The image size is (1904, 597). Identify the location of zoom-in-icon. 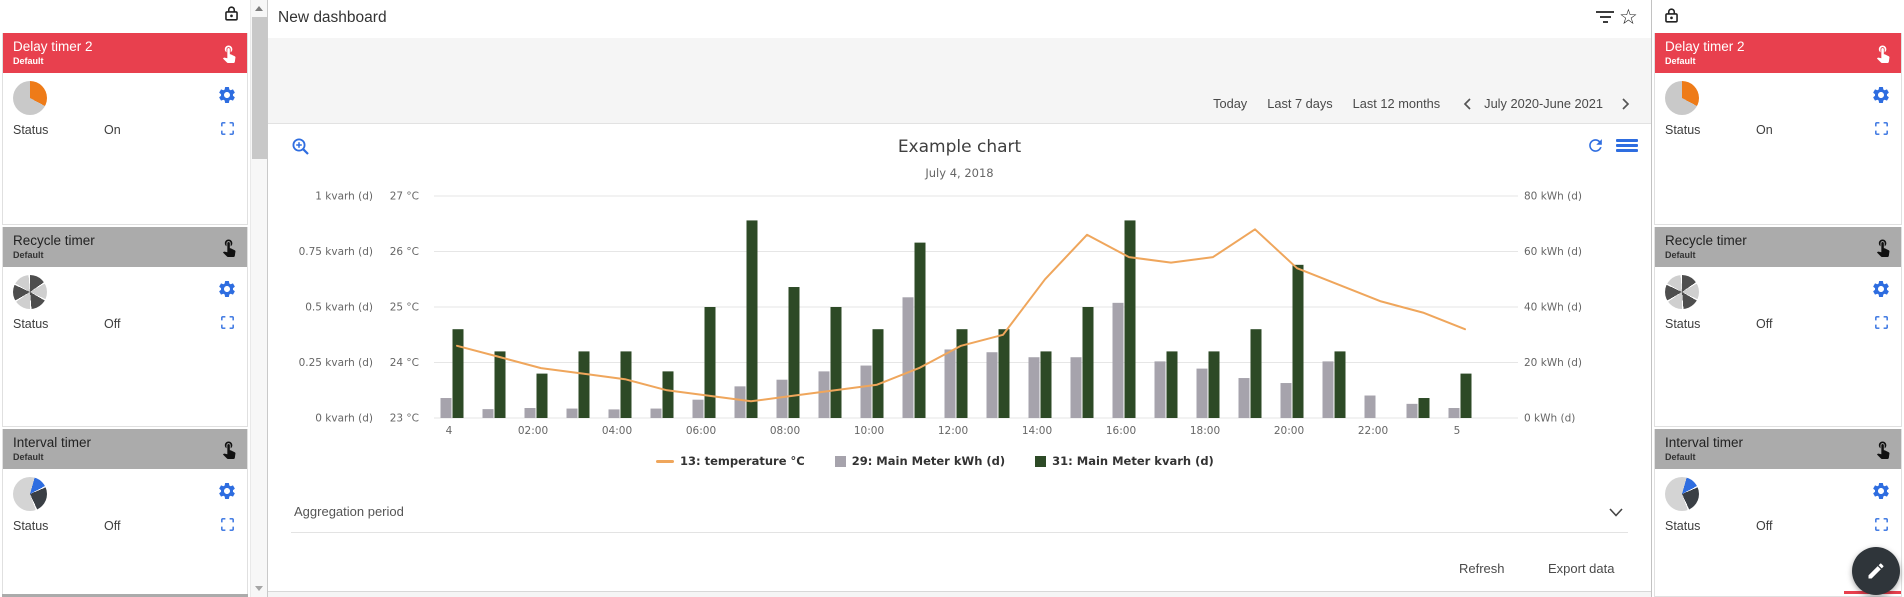
(301, 147).